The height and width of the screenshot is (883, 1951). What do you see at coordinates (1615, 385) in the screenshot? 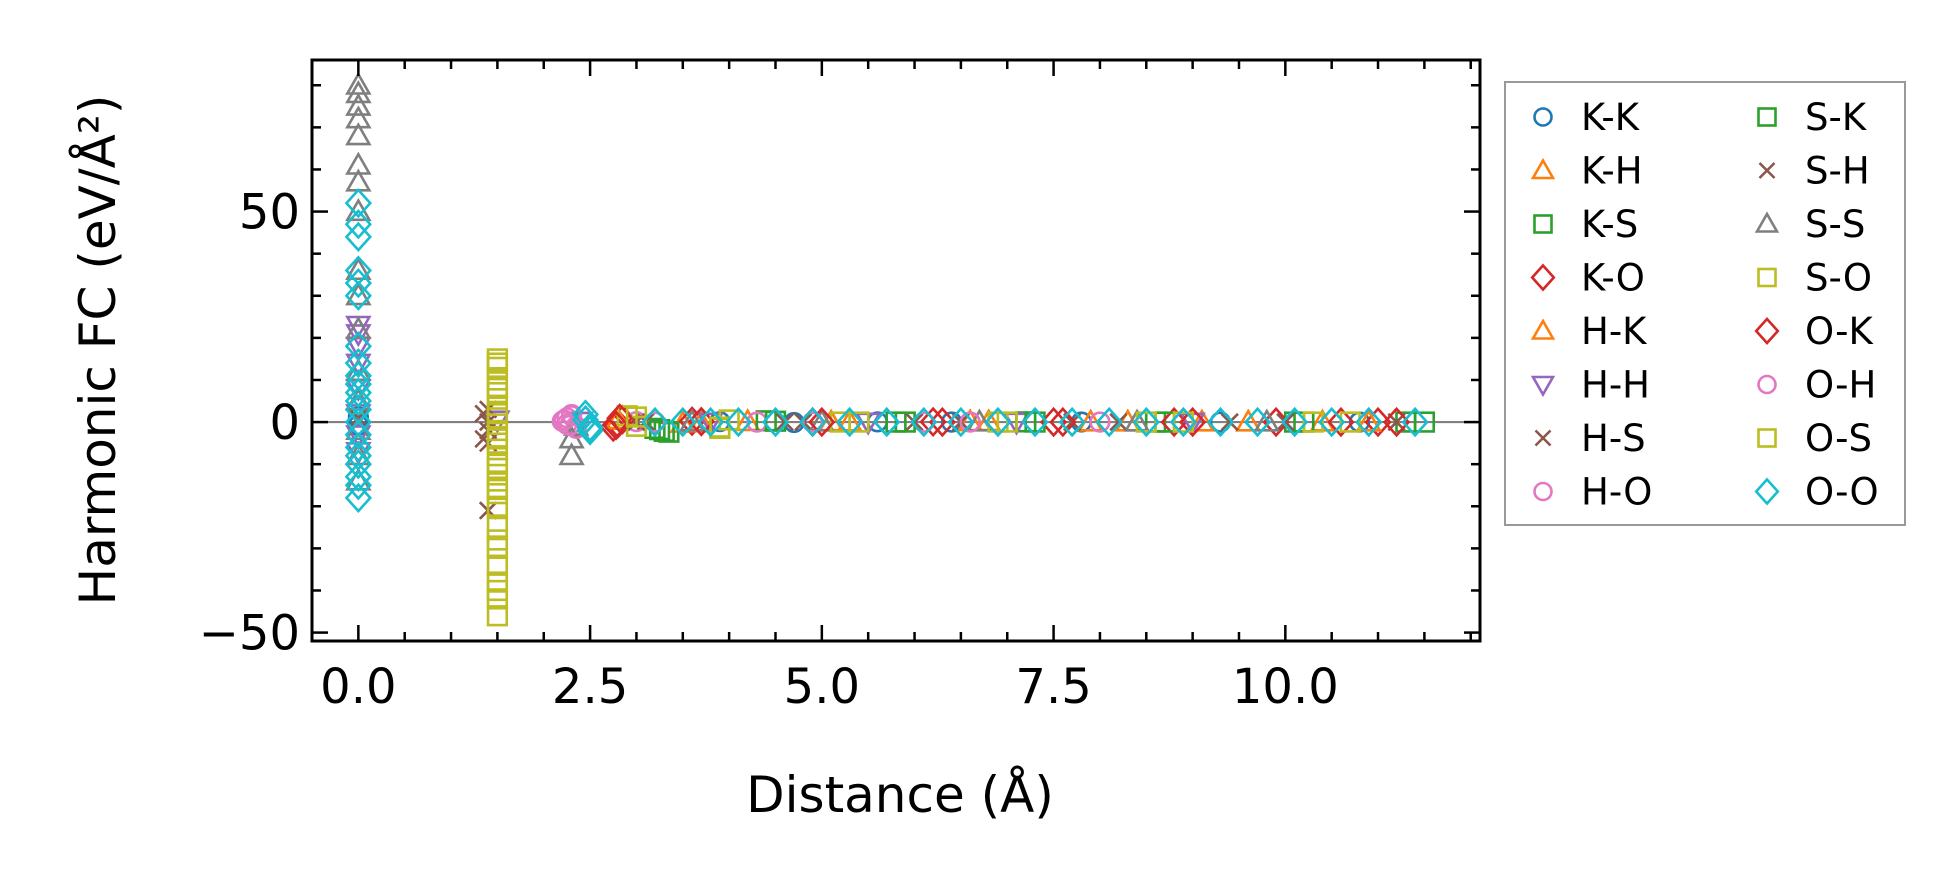
I see `legend-entry-h-h: H-H` at bounding box center [1615, 385].